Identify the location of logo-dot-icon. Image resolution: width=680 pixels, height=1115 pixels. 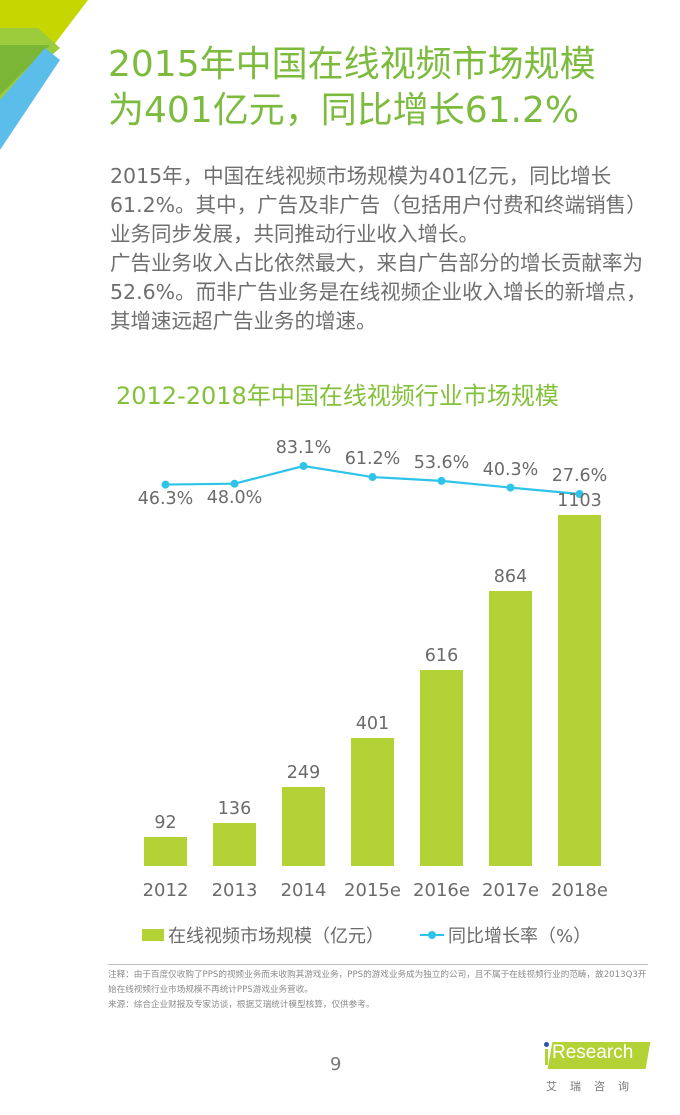
(546, 1044).